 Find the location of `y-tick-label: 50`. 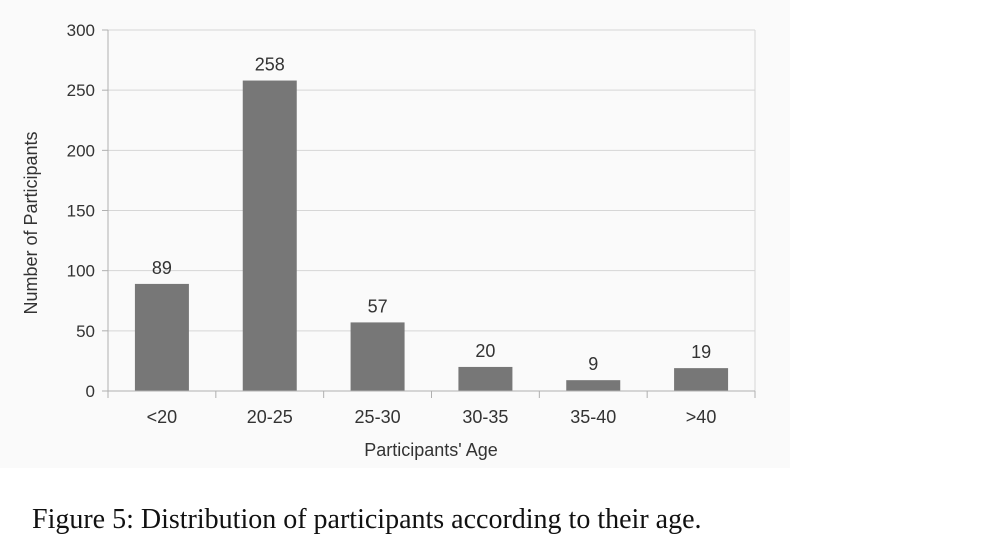

y-tick-label: 50 is located at coordinates (85, 331).